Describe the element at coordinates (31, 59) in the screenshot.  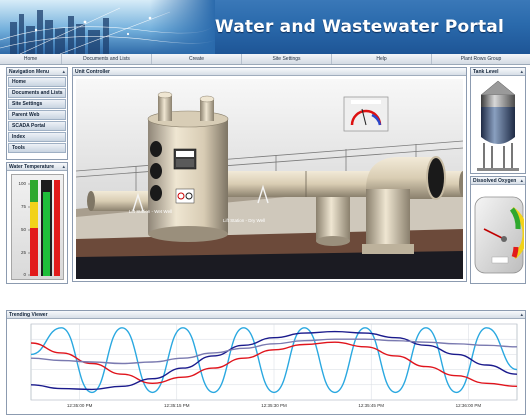
I see `topnav-item-home: Home` at that location.